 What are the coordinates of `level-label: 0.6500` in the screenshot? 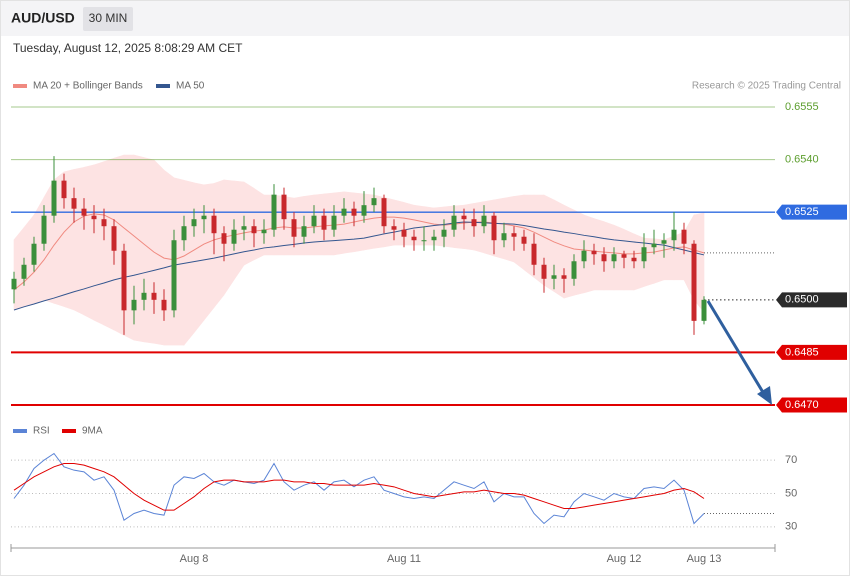 It's located at (802, 300).